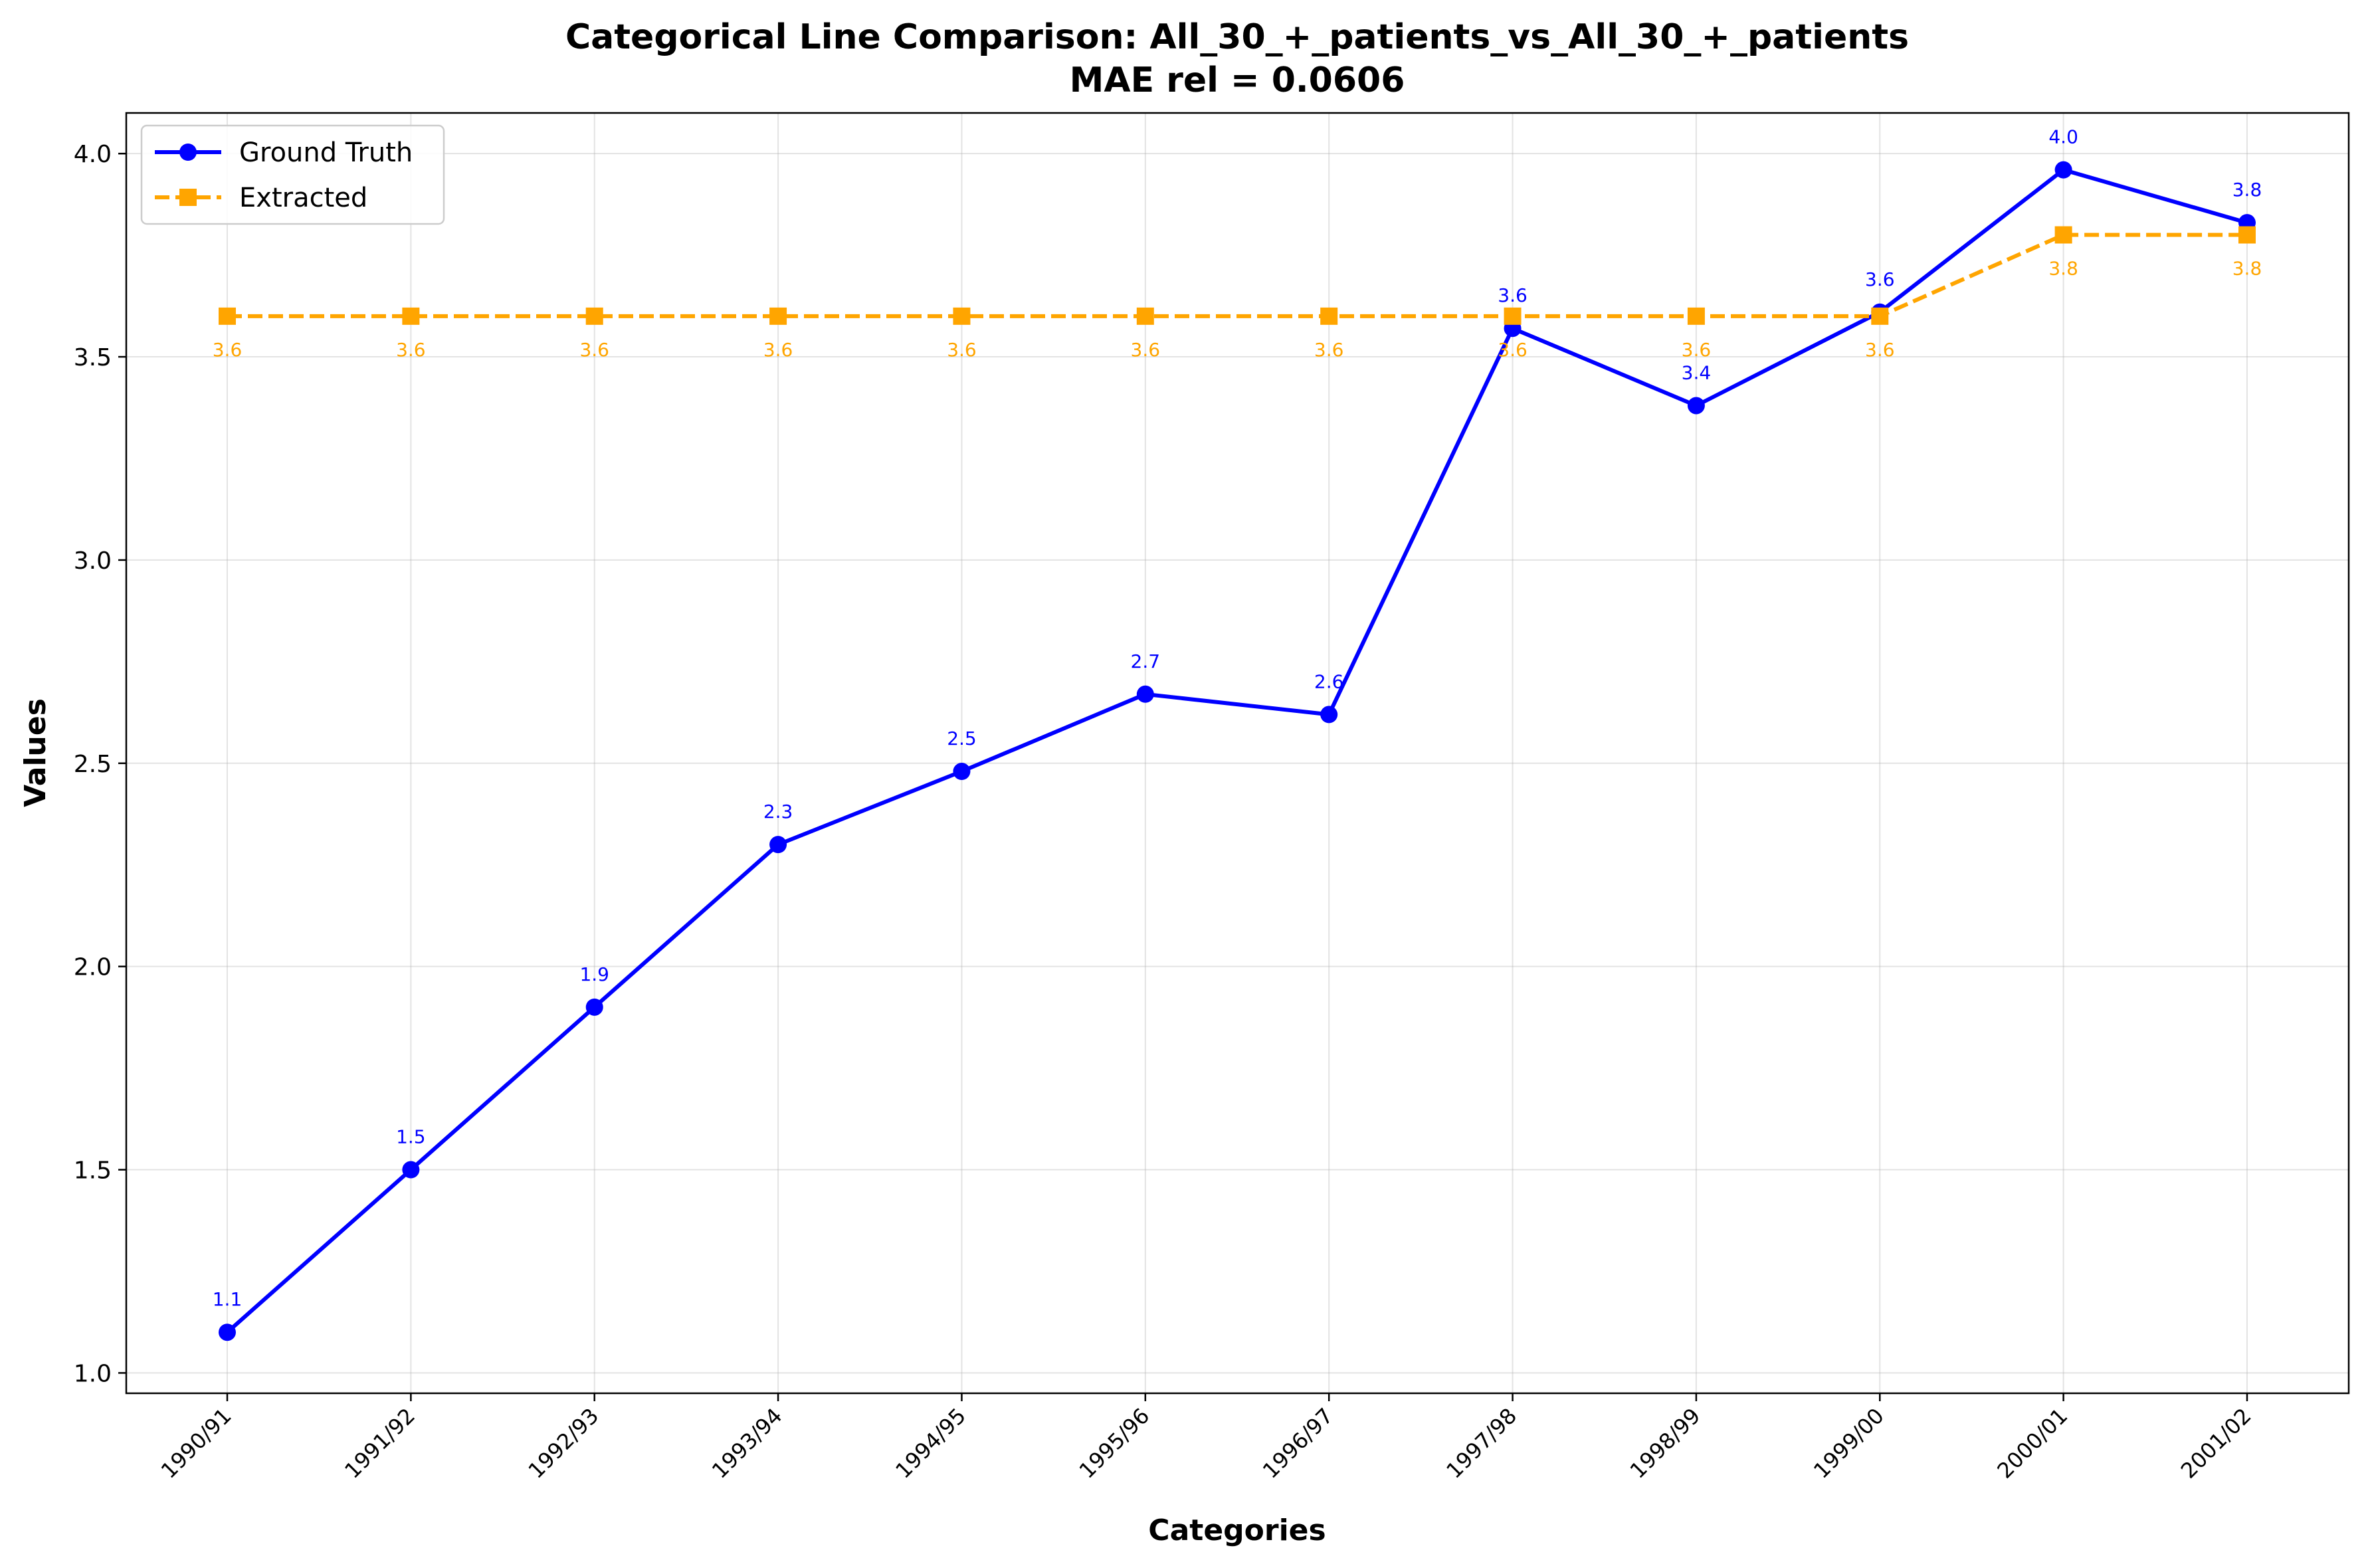 This screenshot has height=1568, width=2368. What do you see at coordinates (93, 967) in the screenshot?
I see `y-tick-label: 2.0` at bounding box center [93, 967].